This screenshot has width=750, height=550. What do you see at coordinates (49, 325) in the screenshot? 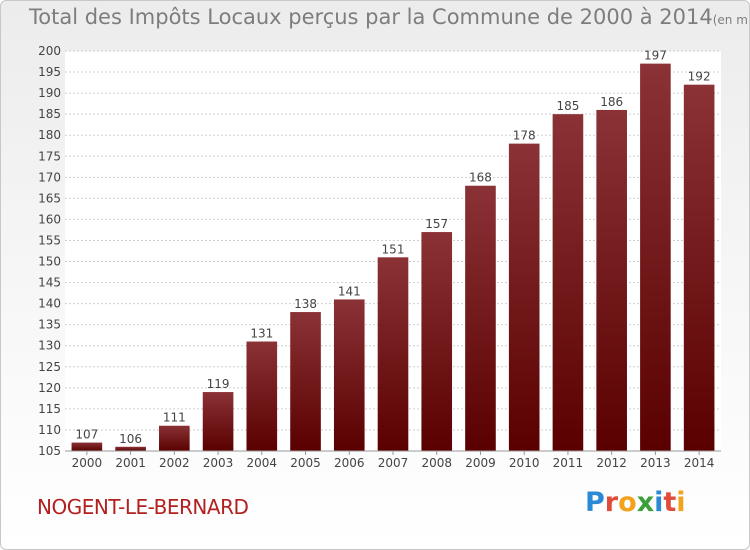
I see `y-tick-label: 135` at bounding box center [49, 325].